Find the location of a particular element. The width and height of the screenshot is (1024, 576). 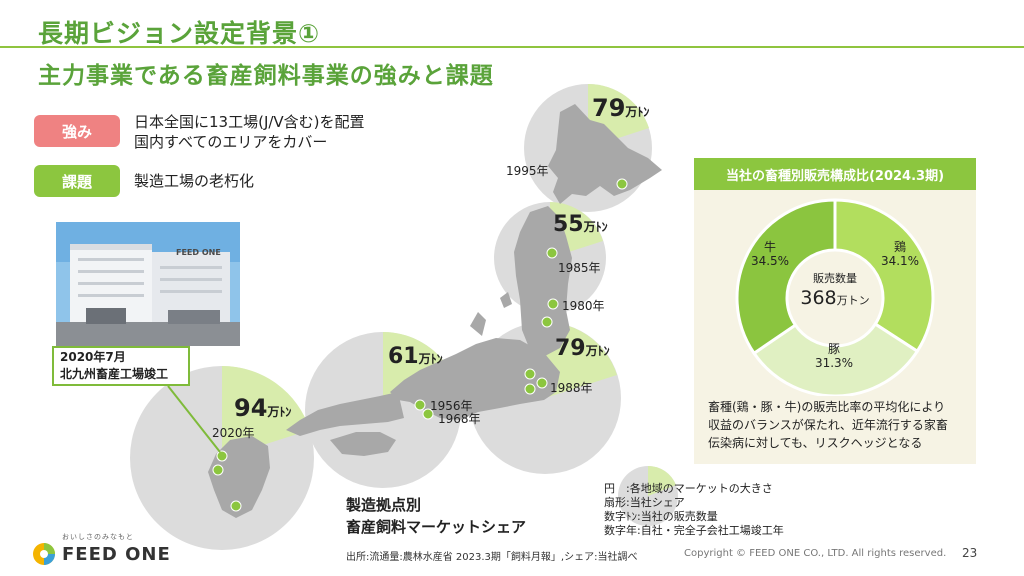

slice-label-pork: 豚 31.3% is located at coordinates (834, 356).